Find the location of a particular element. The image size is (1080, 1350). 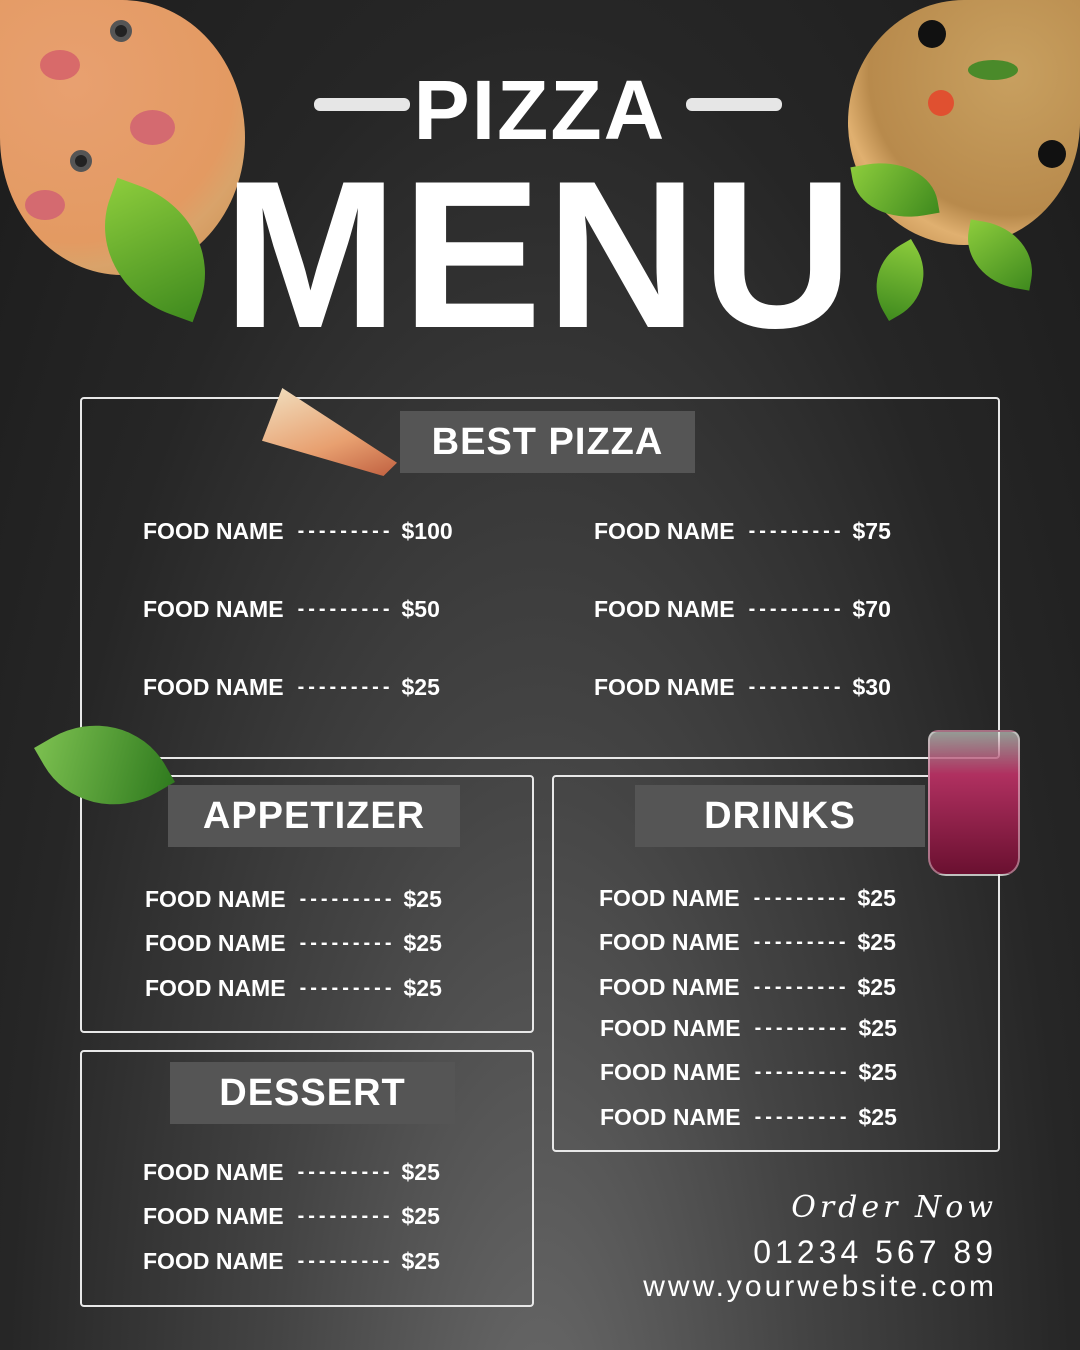

appetizer-section is located at coordinates (307, 904).